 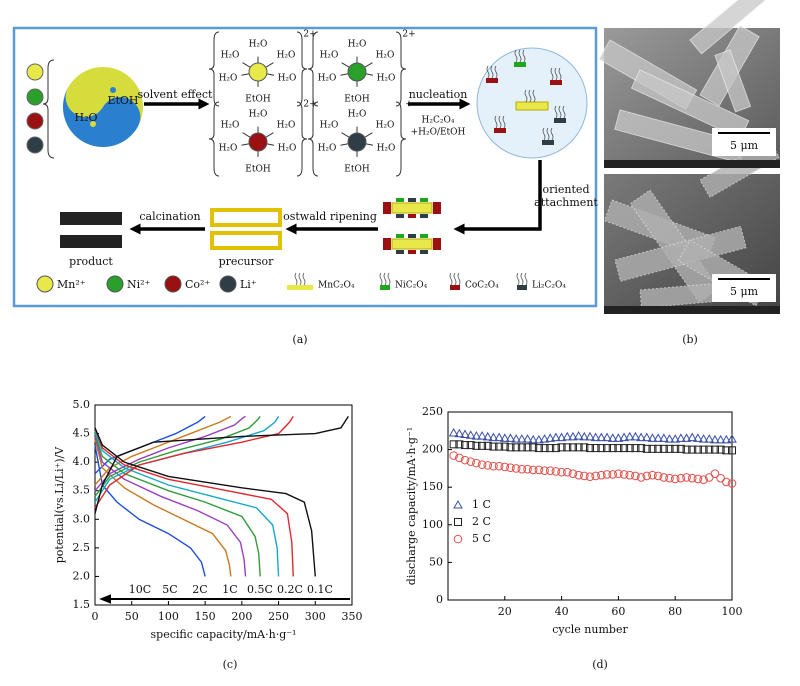 What do you see at coordinates (675, 611) in the screenshot?
I see `x-tick-label: 80` at bounding box center [675, 611].